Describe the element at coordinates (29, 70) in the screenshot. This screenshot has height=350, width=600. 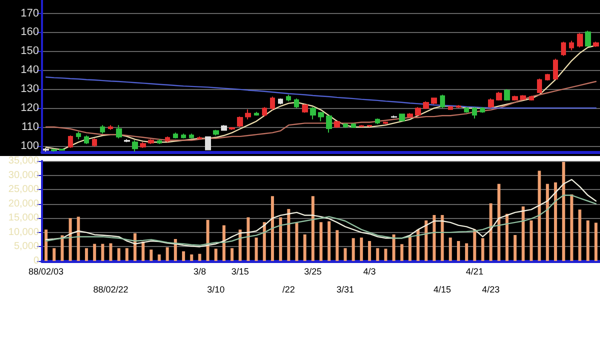
I see `y-tick-label: 140` at that location.